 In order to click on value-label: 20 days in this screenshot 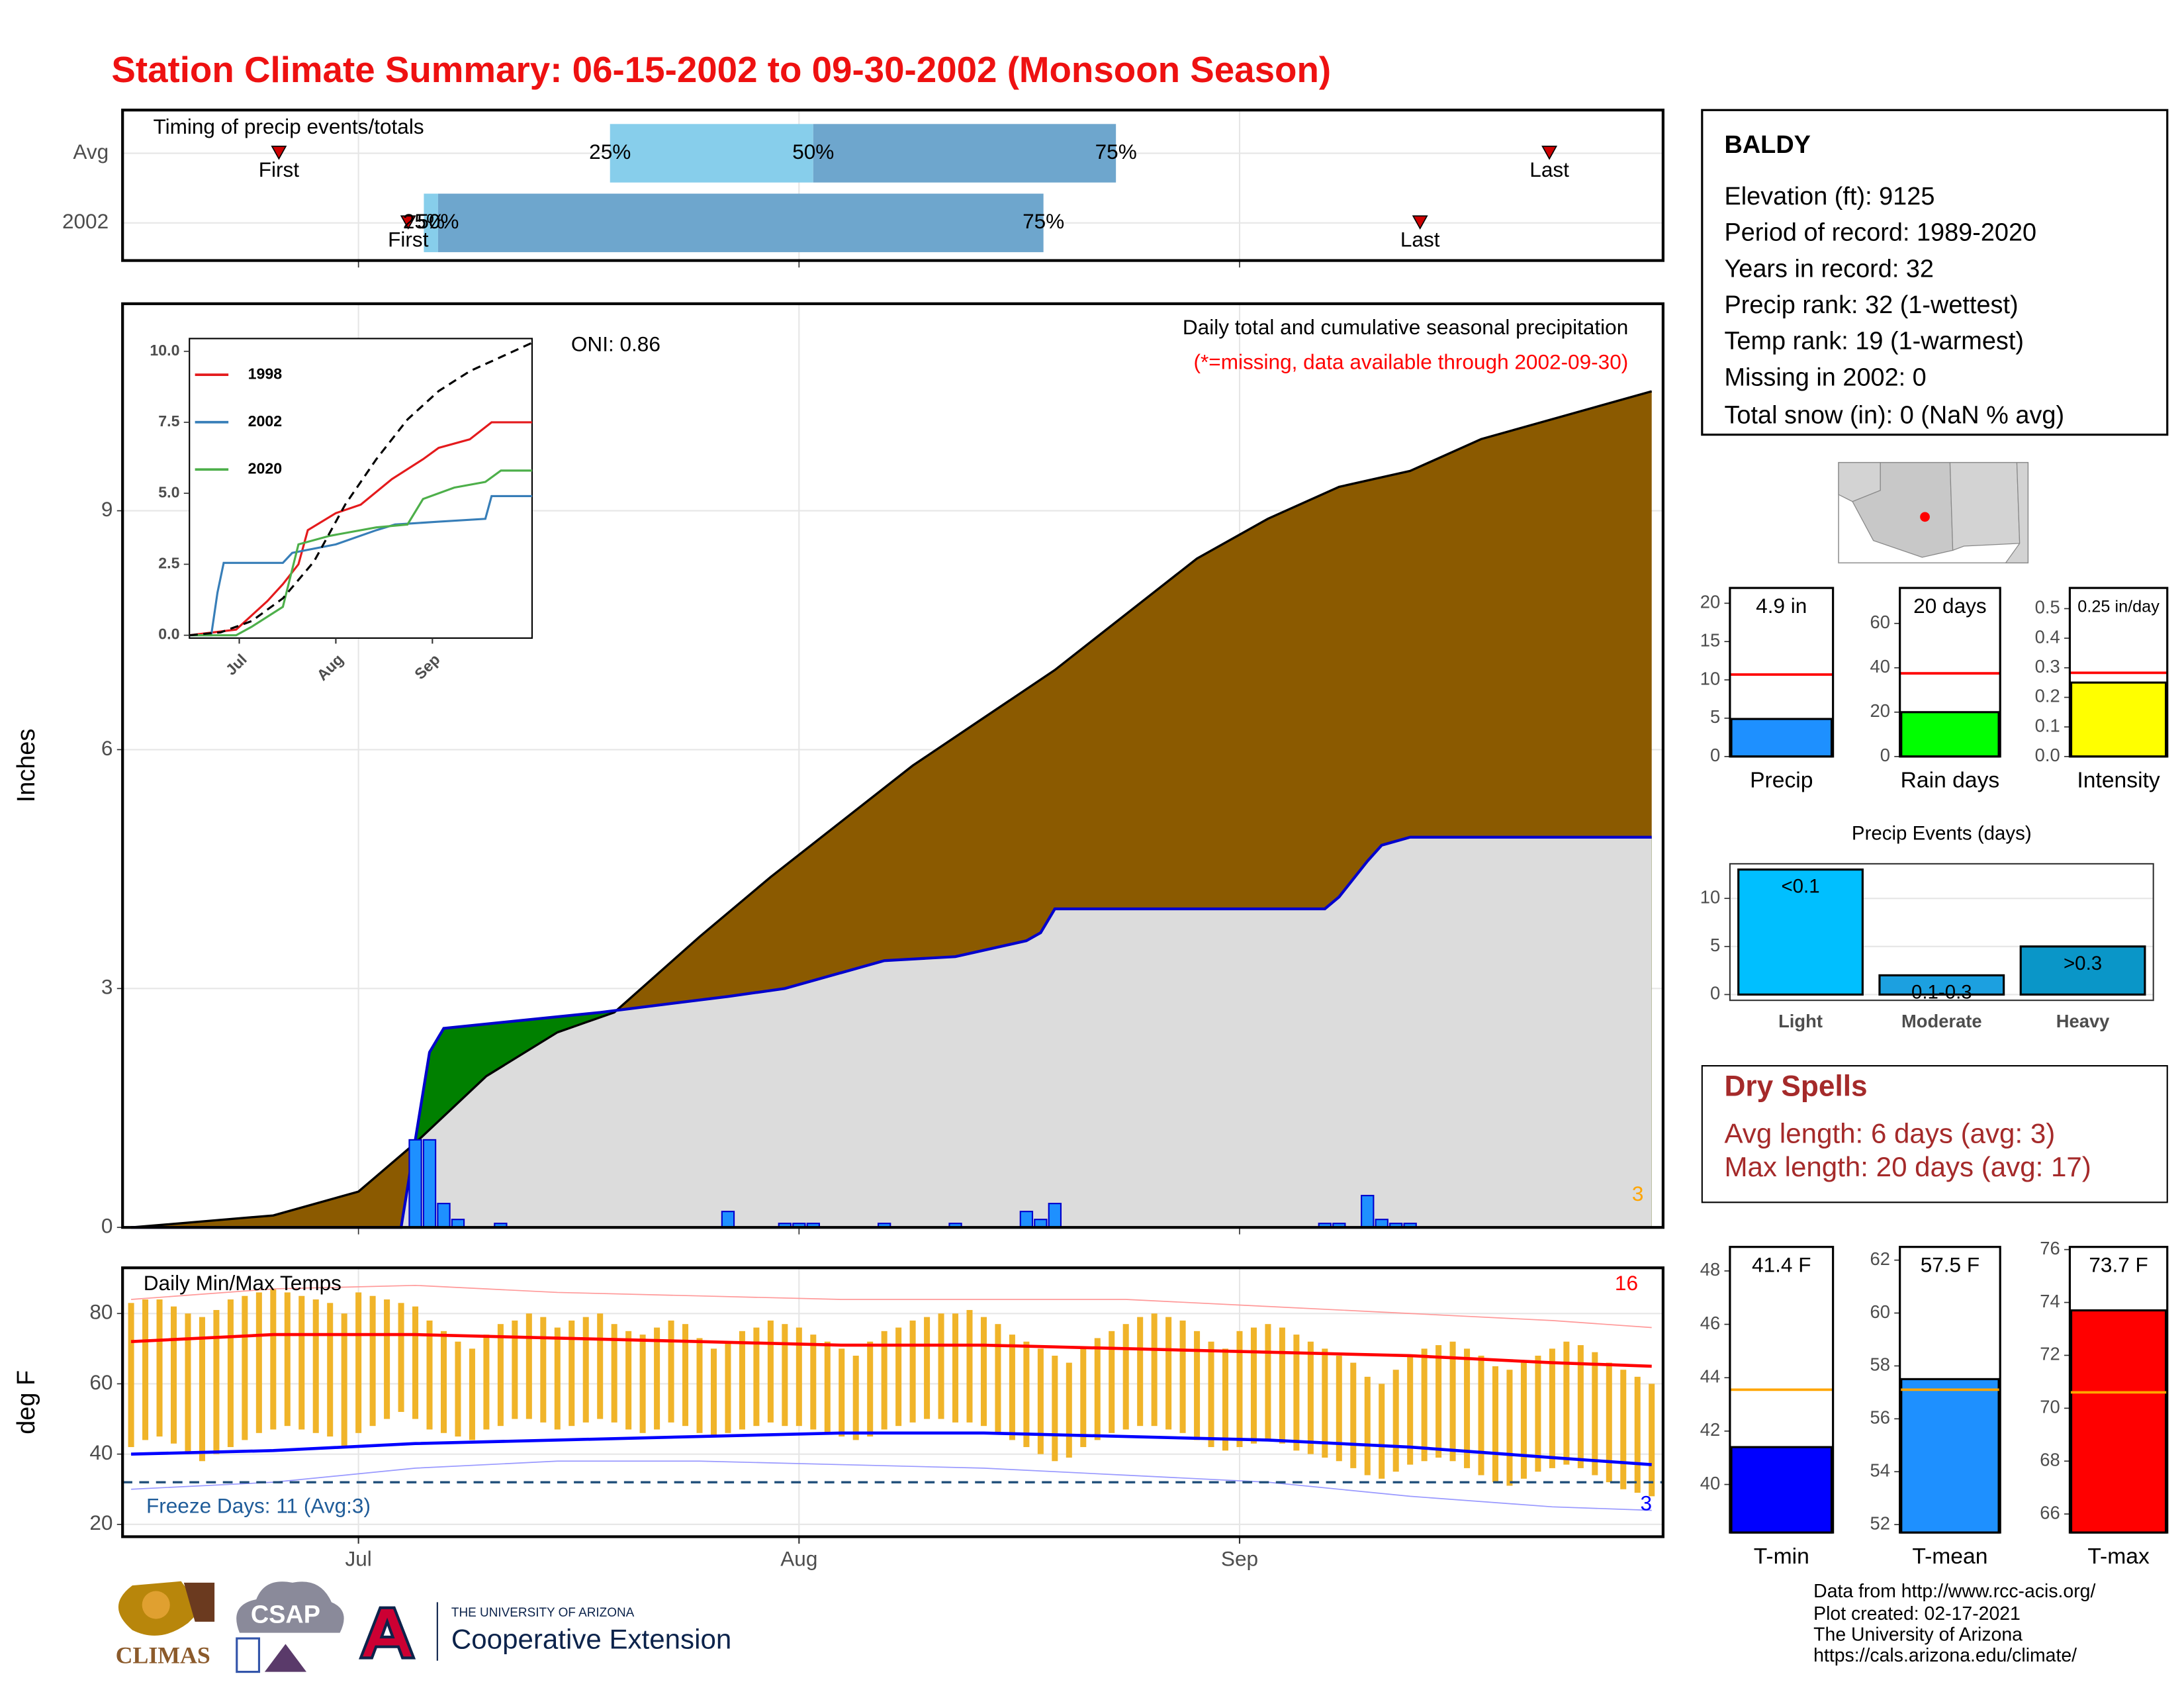, I will do `click(1949, 606)`.